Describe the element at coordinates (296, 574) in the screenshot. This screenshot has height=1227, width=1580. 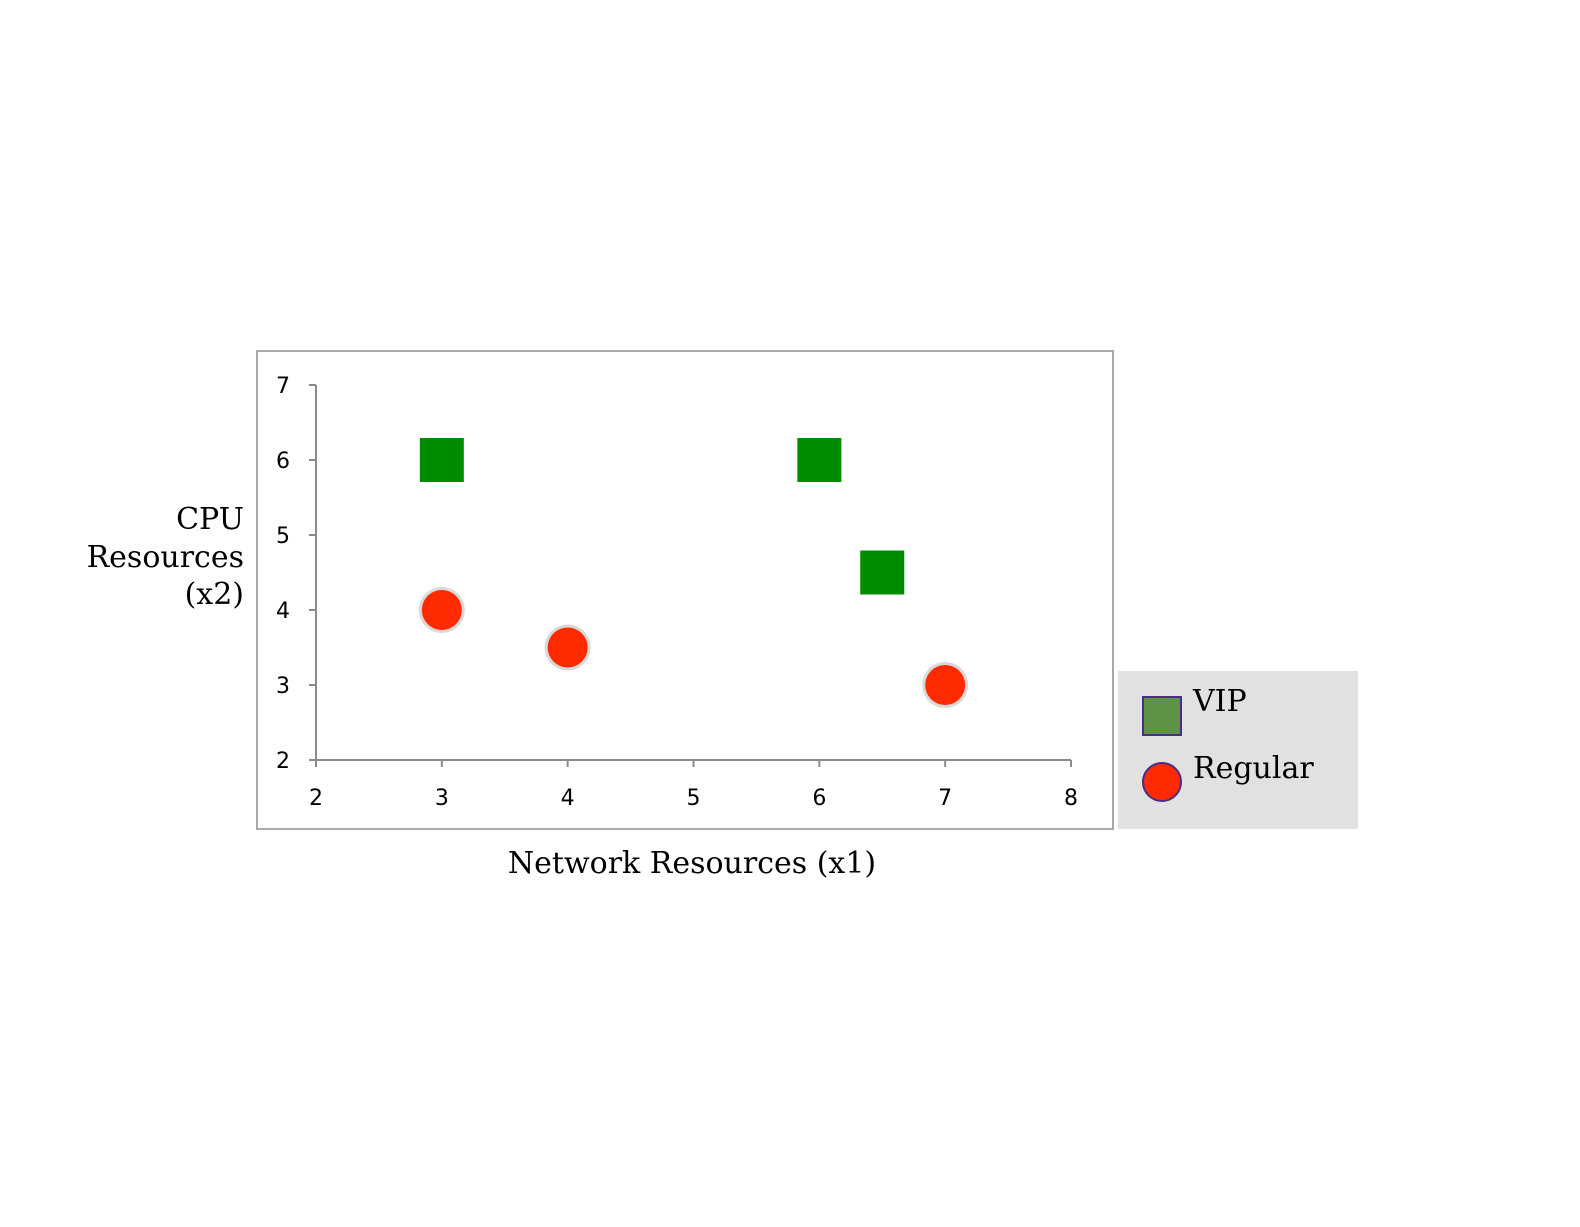
I see `y-ticks: 2 3 4 5 6 7` at that location.